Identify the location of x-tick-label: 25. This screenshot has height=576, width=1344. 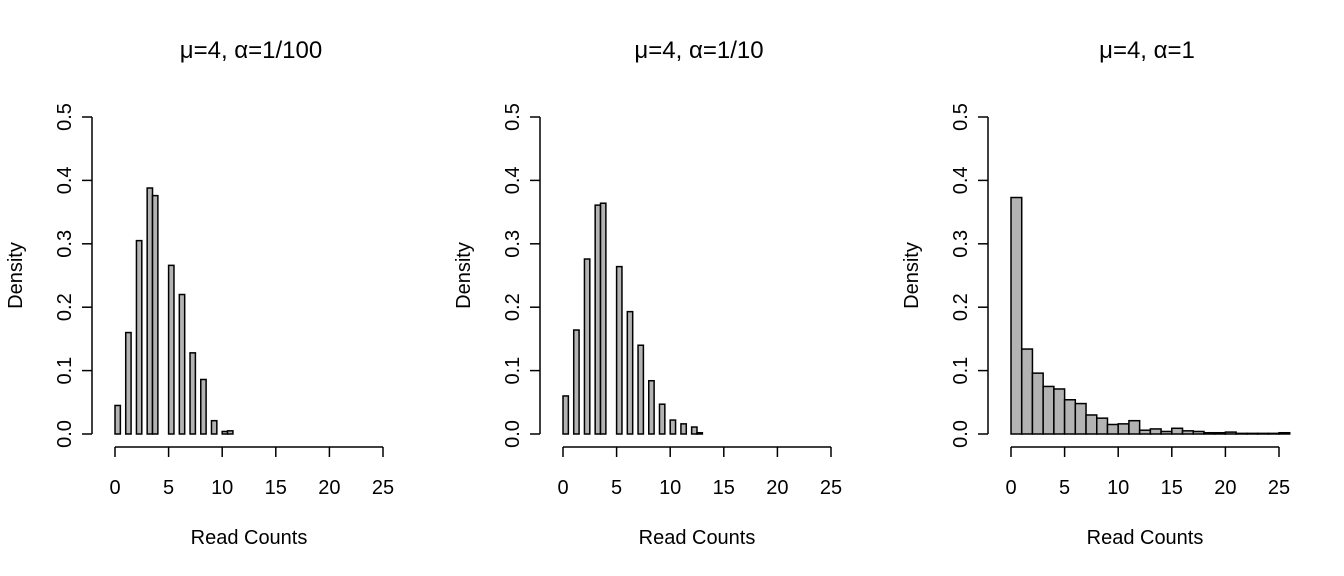
(383, 488).